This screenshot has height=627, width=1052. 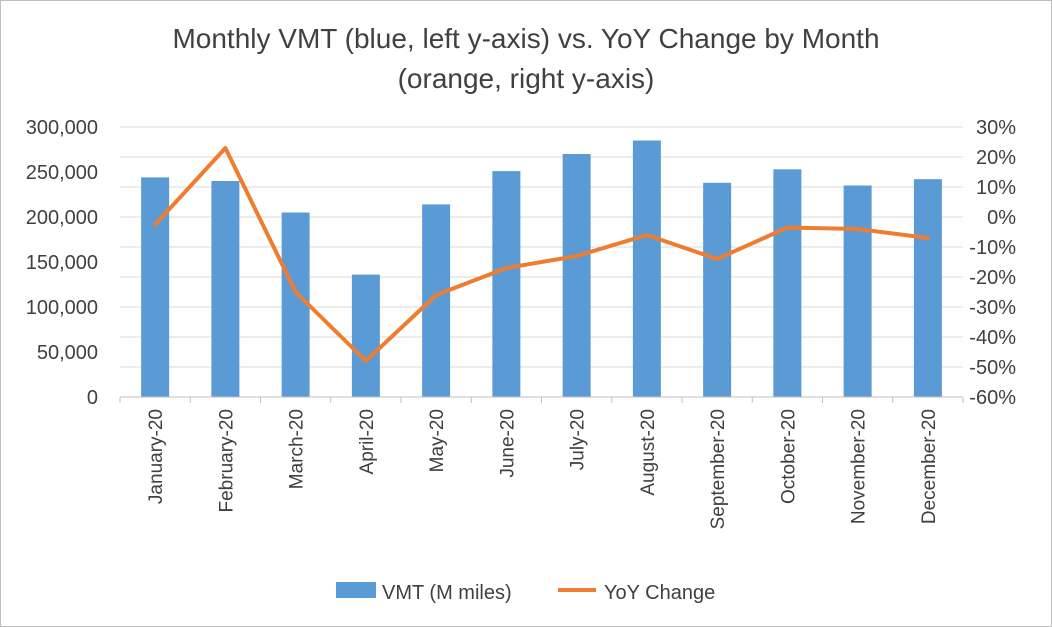 I want to click on right-tick-label: -60%, so click(x=992, y=398).